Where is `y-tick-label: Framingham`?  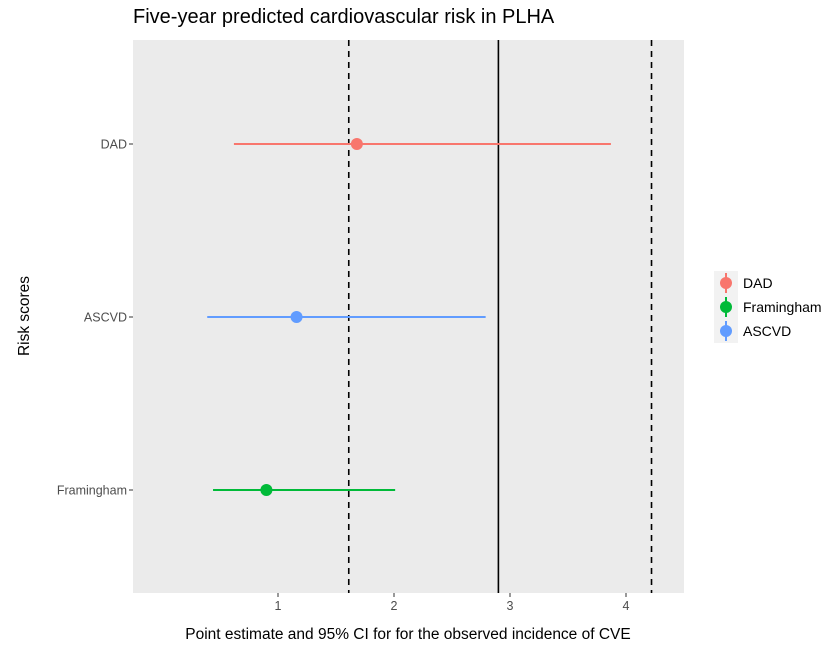
y-tick-label: Framingham is located at coordinates (92, 491).